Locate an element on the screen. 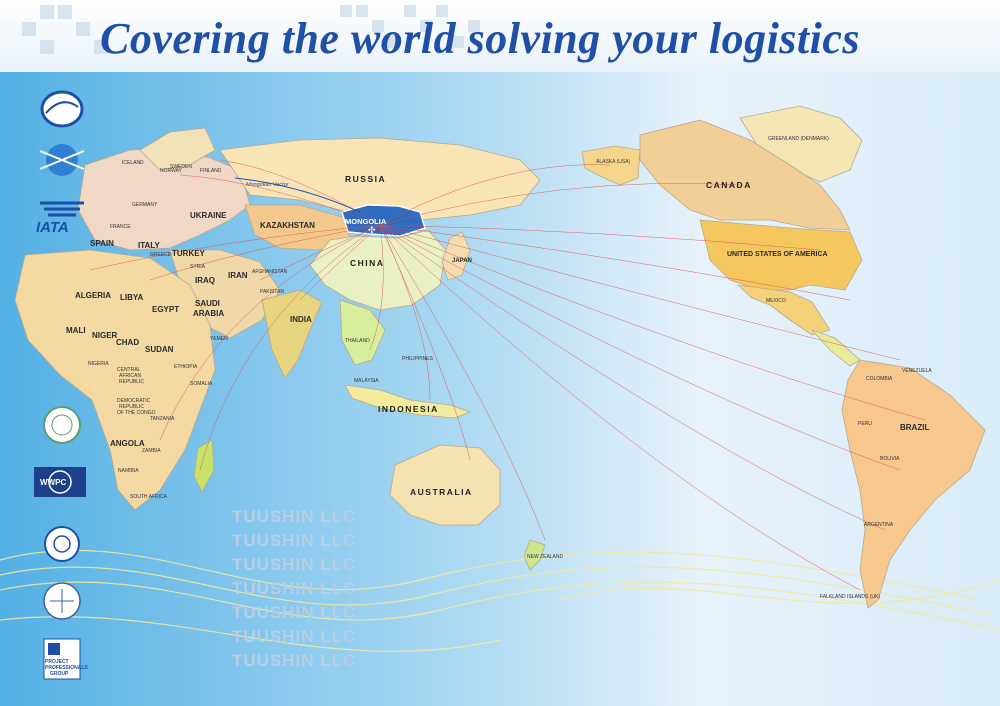  label-niger: NIGER is located at coordinates (105, 335).